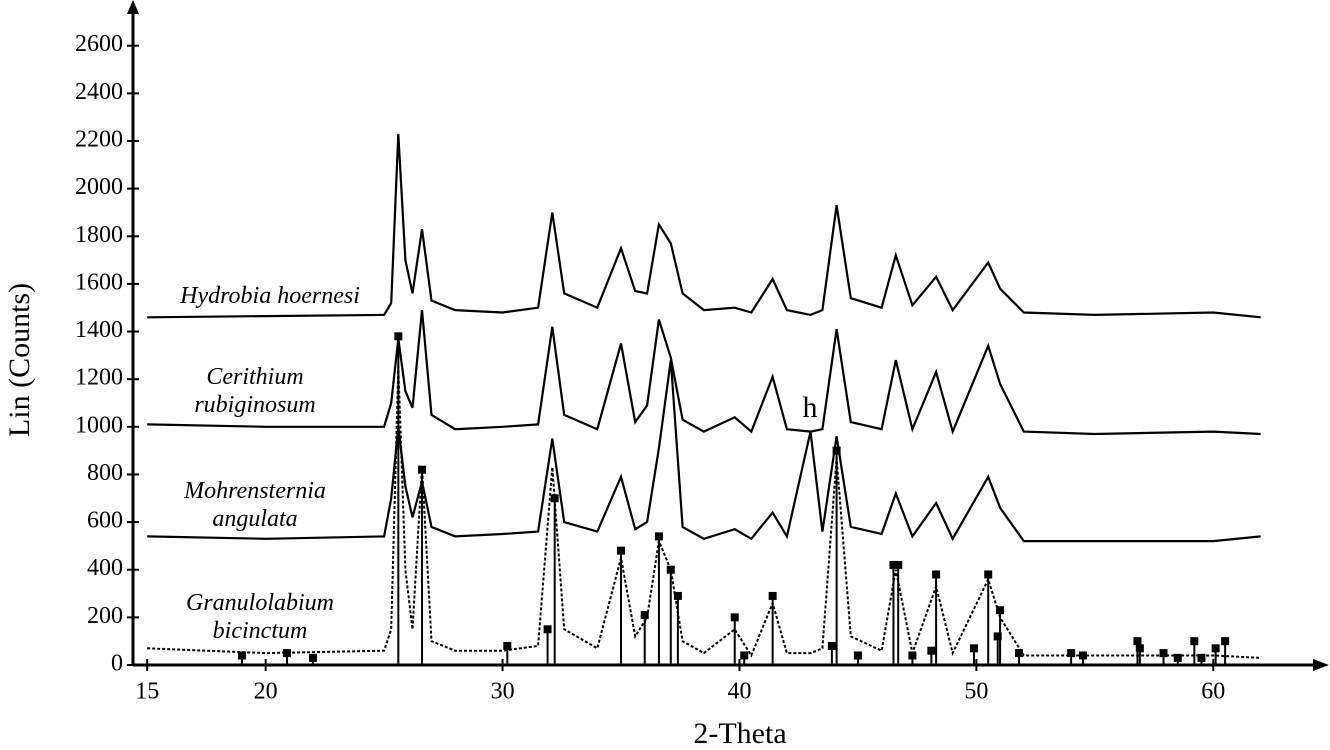  Describe the element at coordinates (99, 140) in the screenshot. I see `y-tick-label: 2200` at that location.